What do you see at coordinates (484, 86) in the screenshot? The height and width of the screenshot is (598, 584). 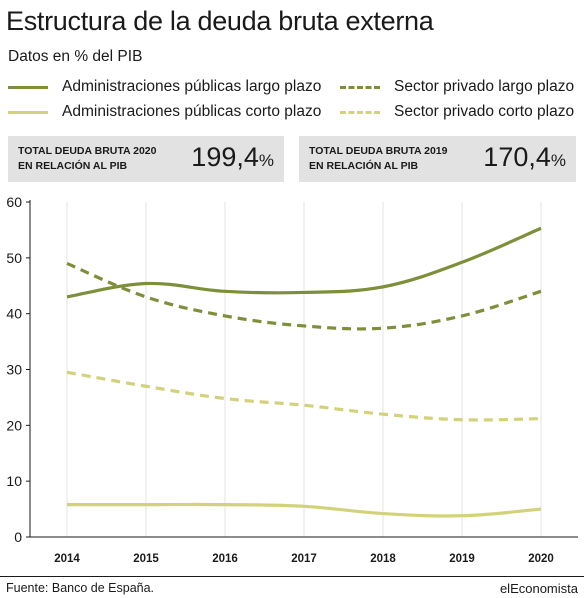 I see `legend-label: Sector privado largo plazo` at bounding box center [484, 86].